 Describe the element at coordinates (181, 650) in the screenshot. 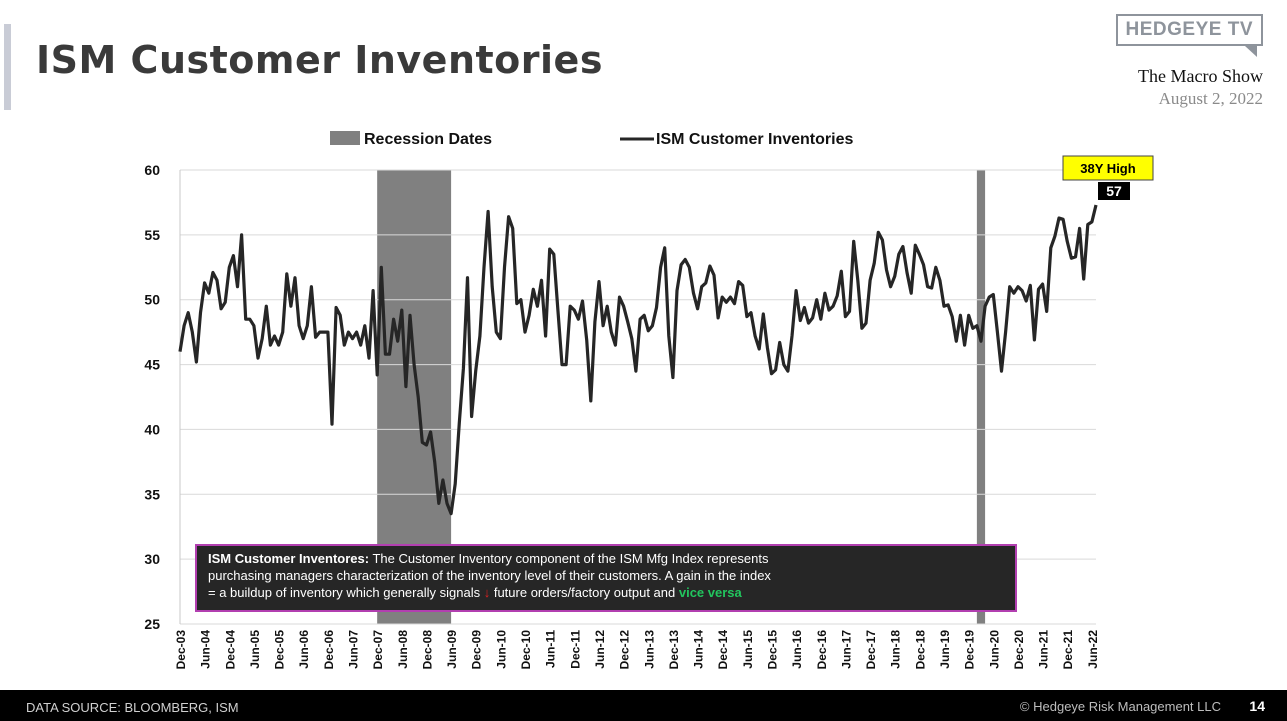

I see `x-tick-label: Dec-03` at that location.